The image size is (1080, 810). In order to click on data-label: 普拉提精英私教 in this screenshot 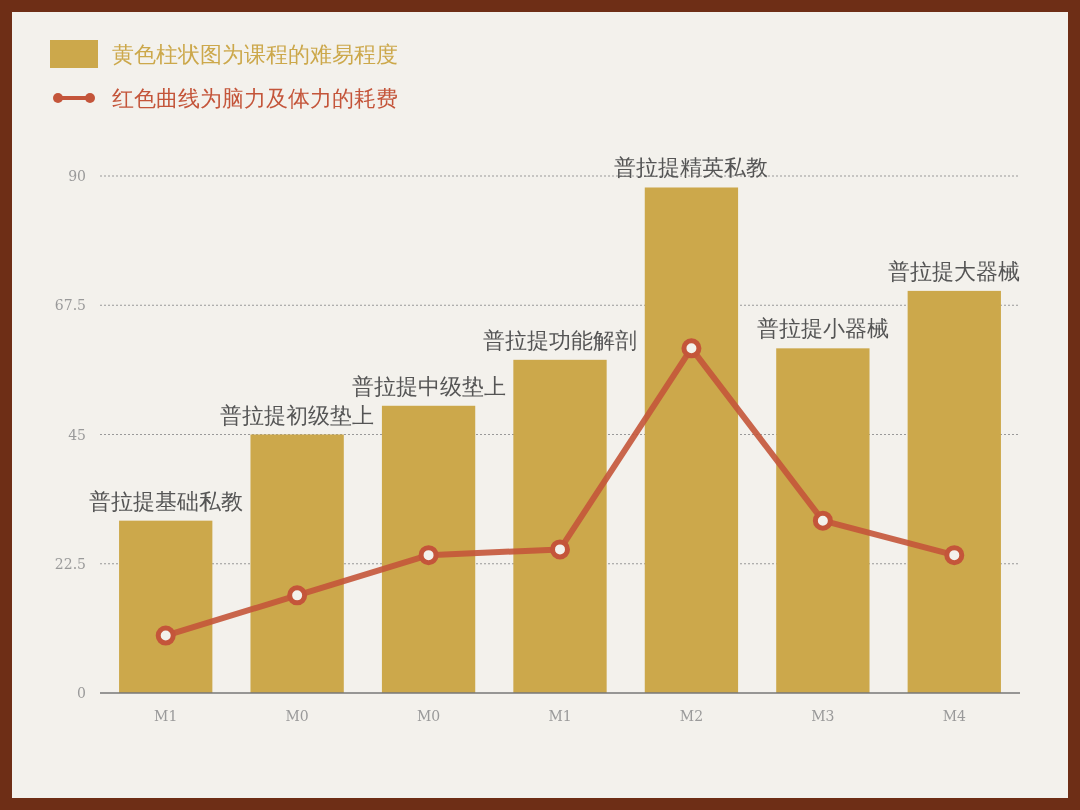, I will do `click(691, 168)`.